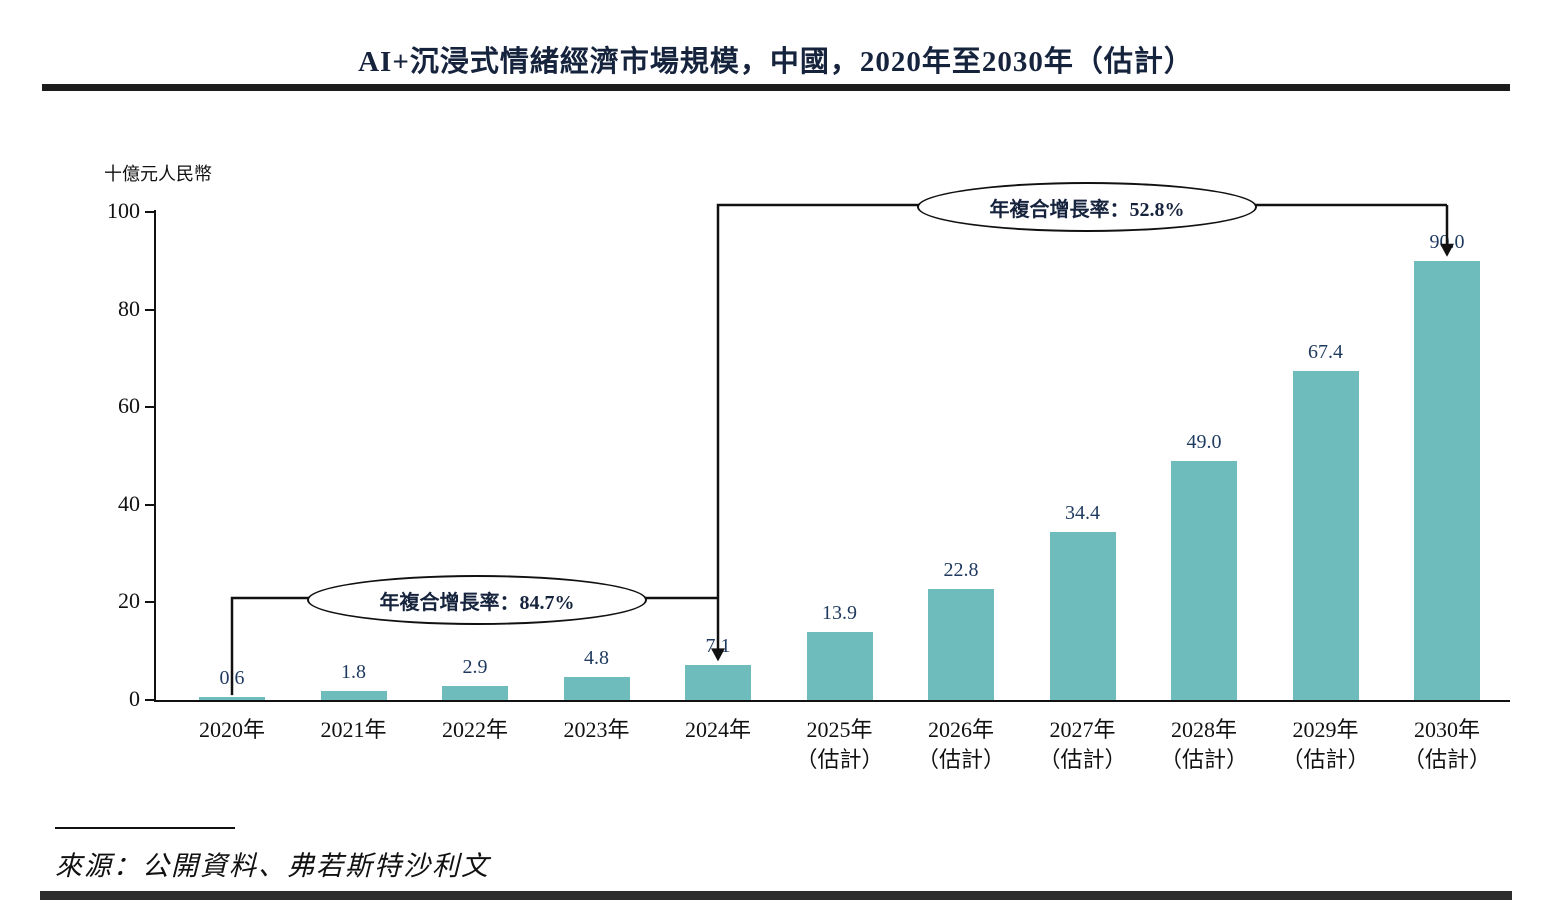 The height and width of the screenshot is (912, 1552). I want to click on y-tick-label: 80, so click(129, 308).